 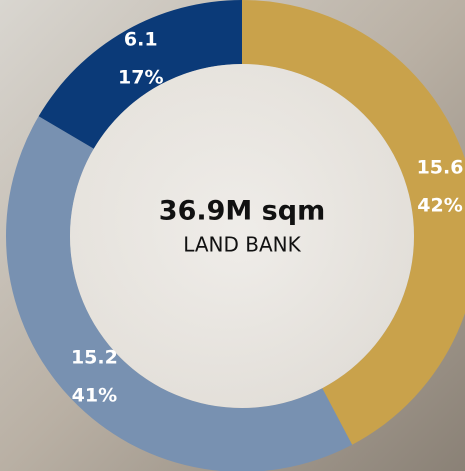 I want to click on center-title: 36.9M sqm, so click(x=242, y=211).